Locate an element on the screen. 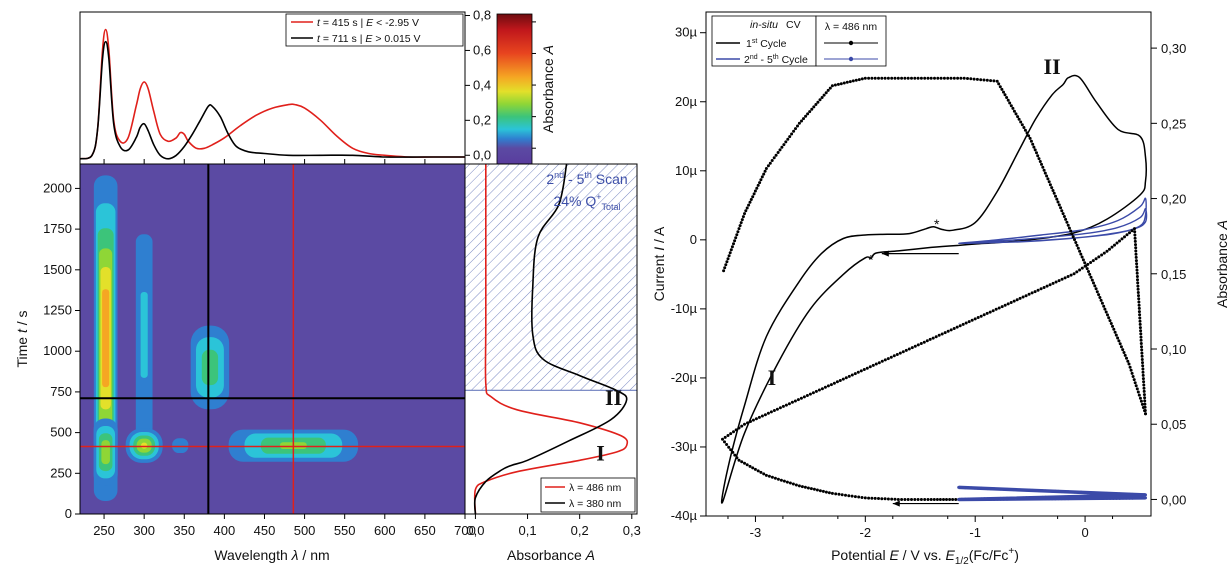  heatmap-ylabel: Time t / s is located at coordinates (22, 338).